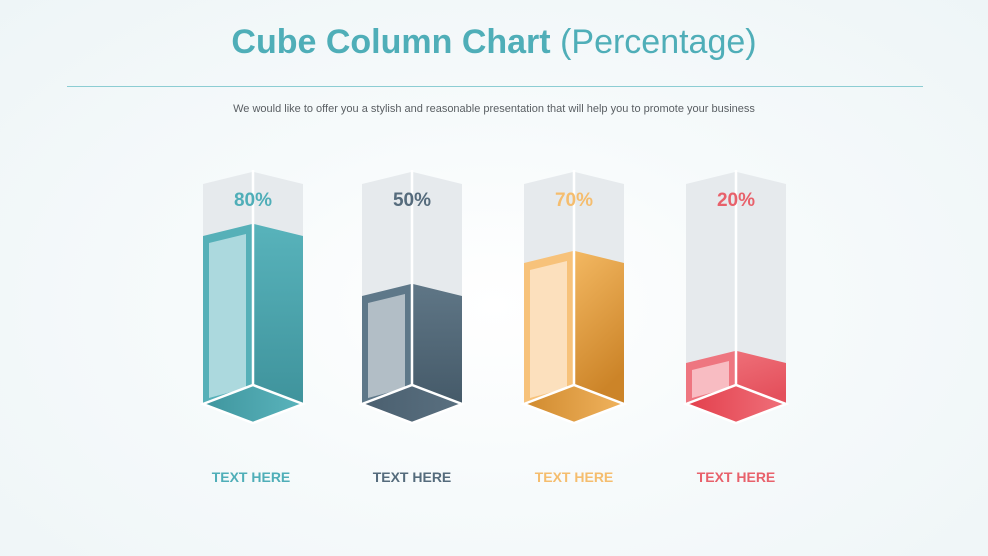 This screenshot has width=988, height=556. I want to click on page-title: Cube Column Chart (Percentage), so click(494, 42).